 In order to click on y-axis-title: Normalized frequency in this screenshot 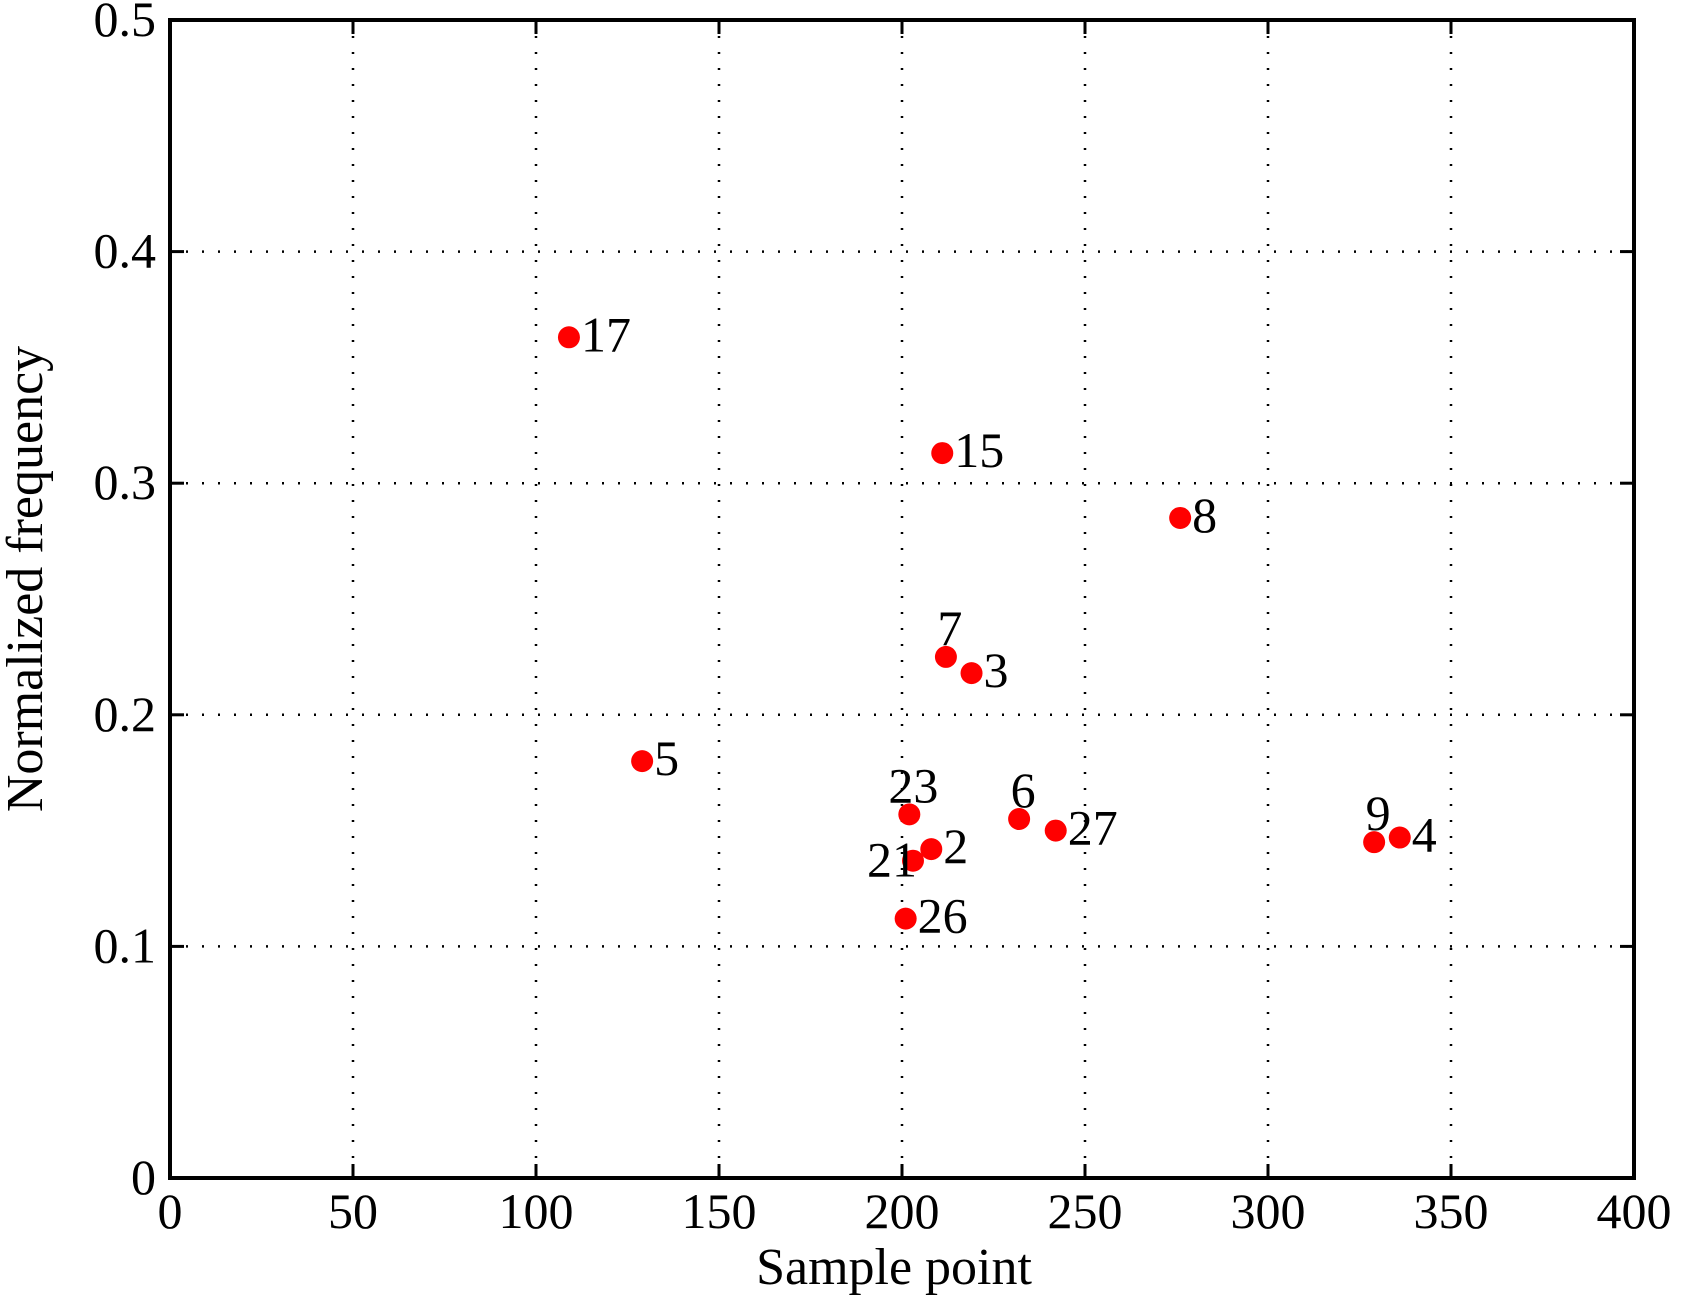, I will do `click(27, 579)`.